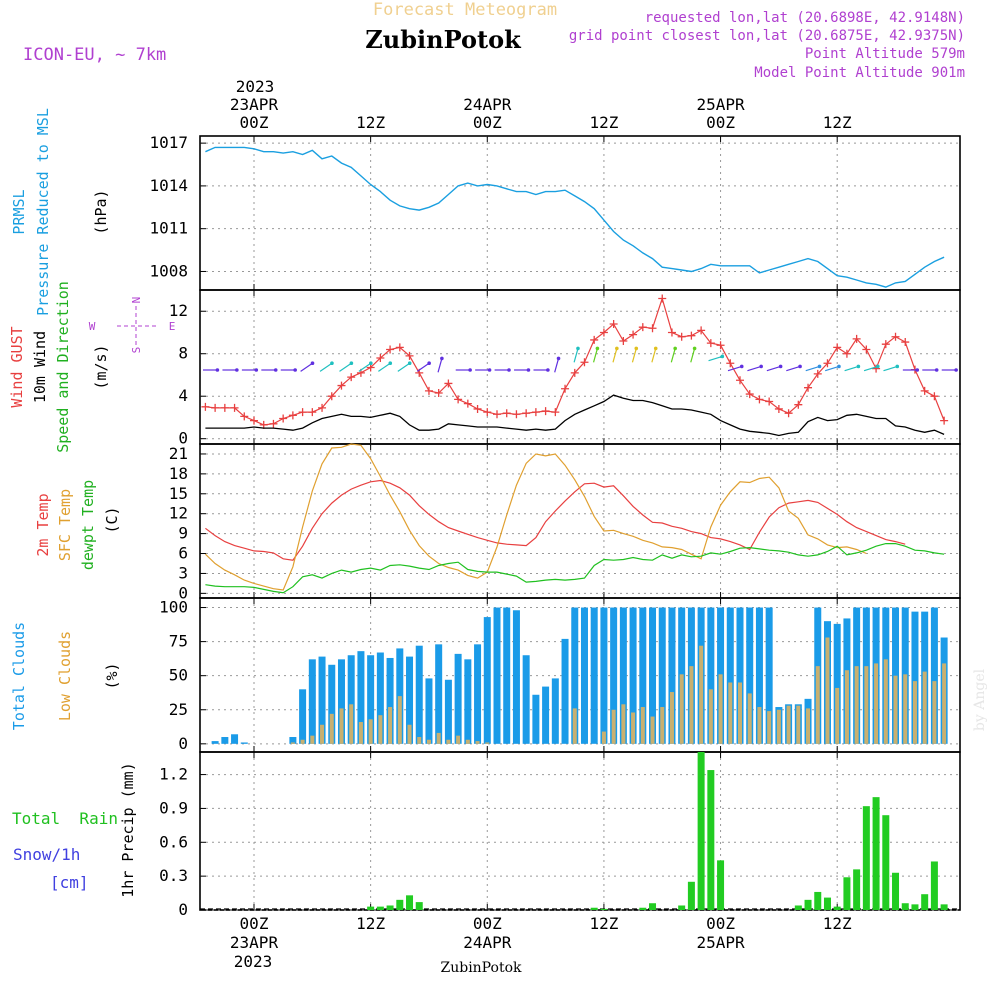 The height and width of the screenshot is (1000, 1000). What do you see at coordinates (69, 882) in the screenshot?
I see `snow-unit: [cm]` at bounding box center [69, 882].